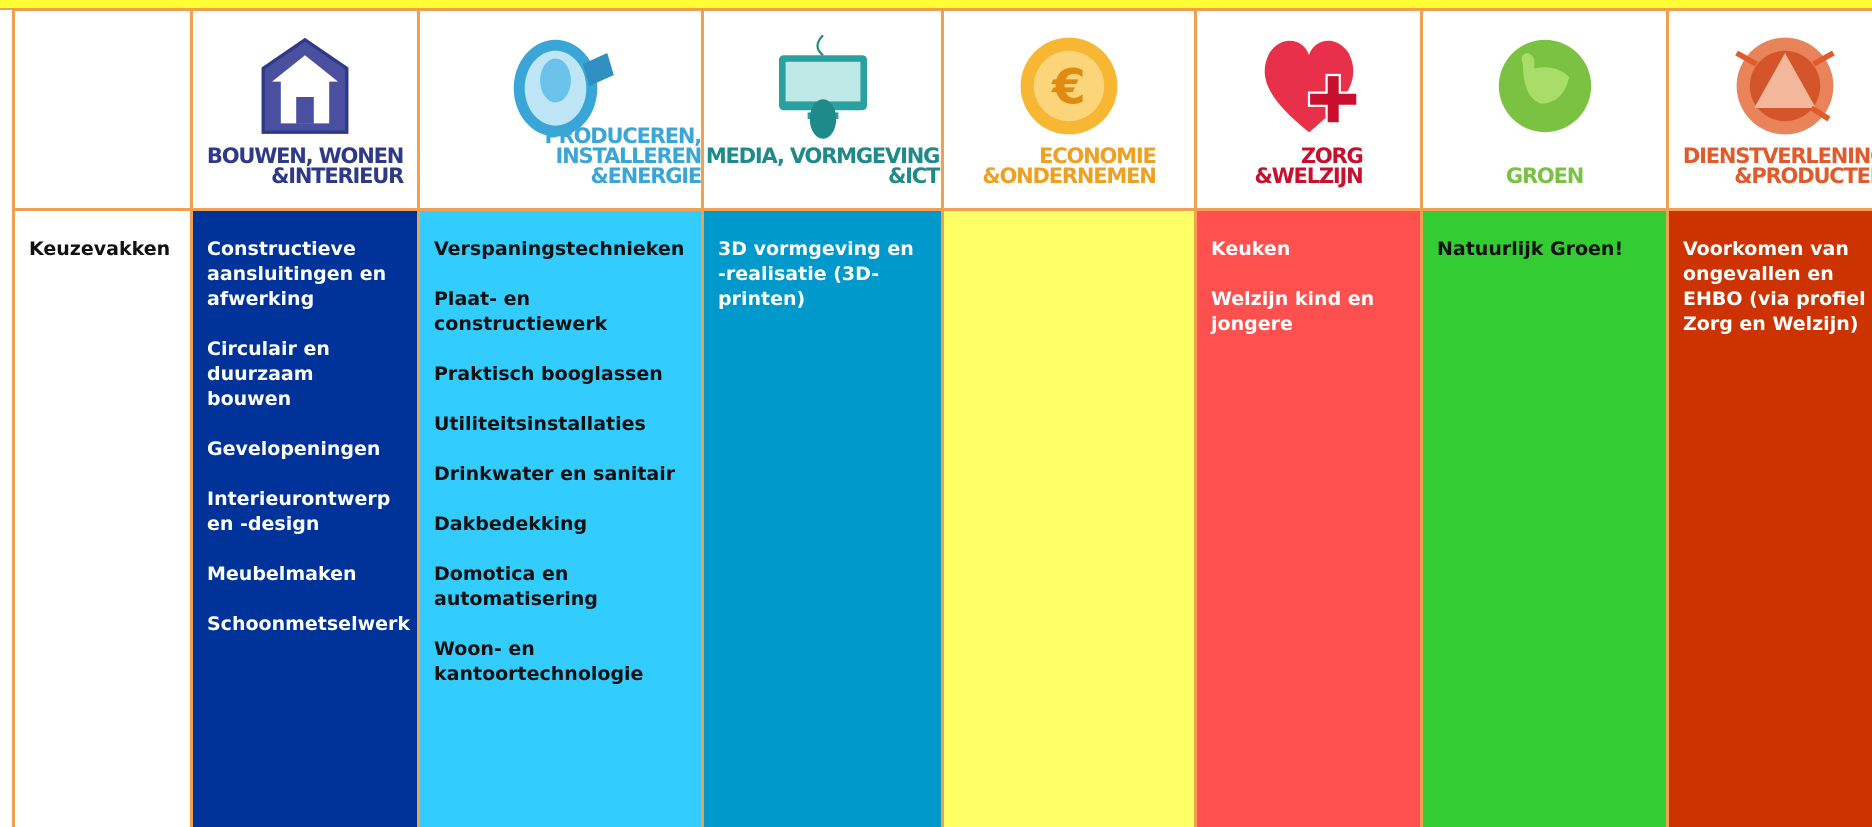 The height and width of the screenshot is (827, 1872). I want to click on logo-line: &ENERGIE, so click(646, 176).